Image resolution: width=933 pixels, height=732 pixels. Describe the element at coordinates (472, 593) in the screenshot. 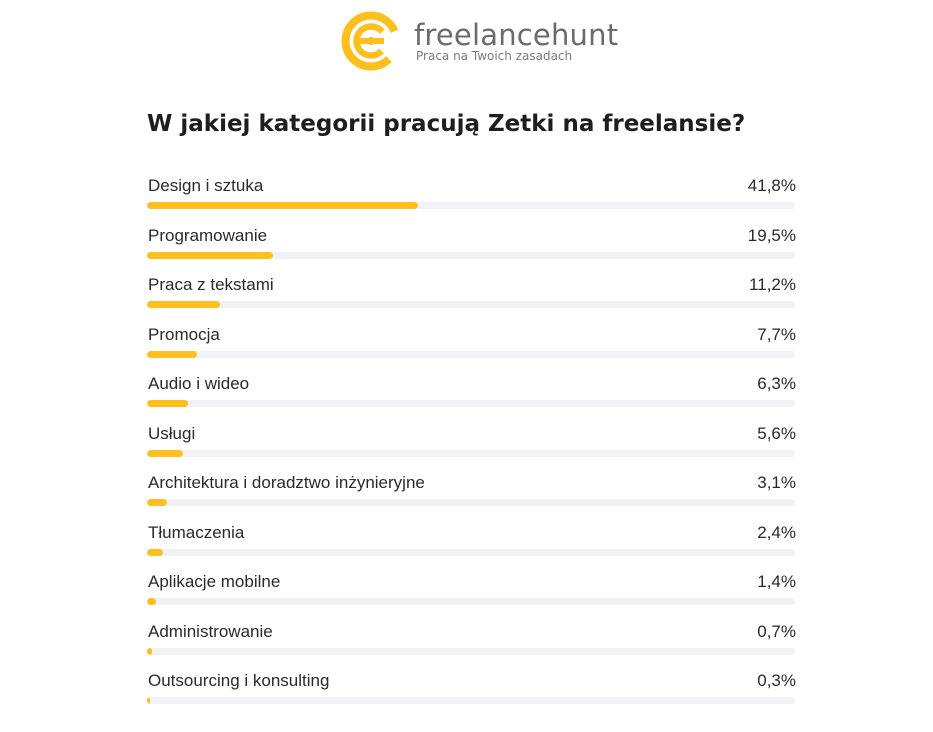

I see `bar-row: Aplikacje mobilne 1,4%` at that location.